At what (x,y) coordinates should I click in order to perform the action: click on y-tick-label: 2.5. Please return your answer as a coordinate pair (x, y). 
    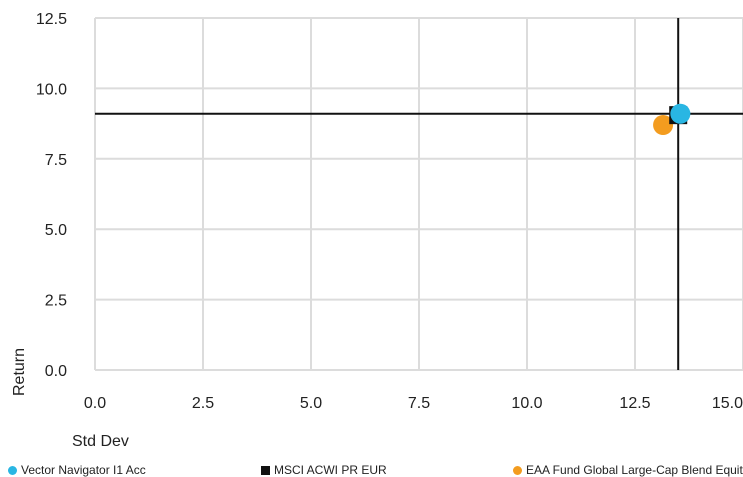
    Looking at the image, I should click on (56, 301).